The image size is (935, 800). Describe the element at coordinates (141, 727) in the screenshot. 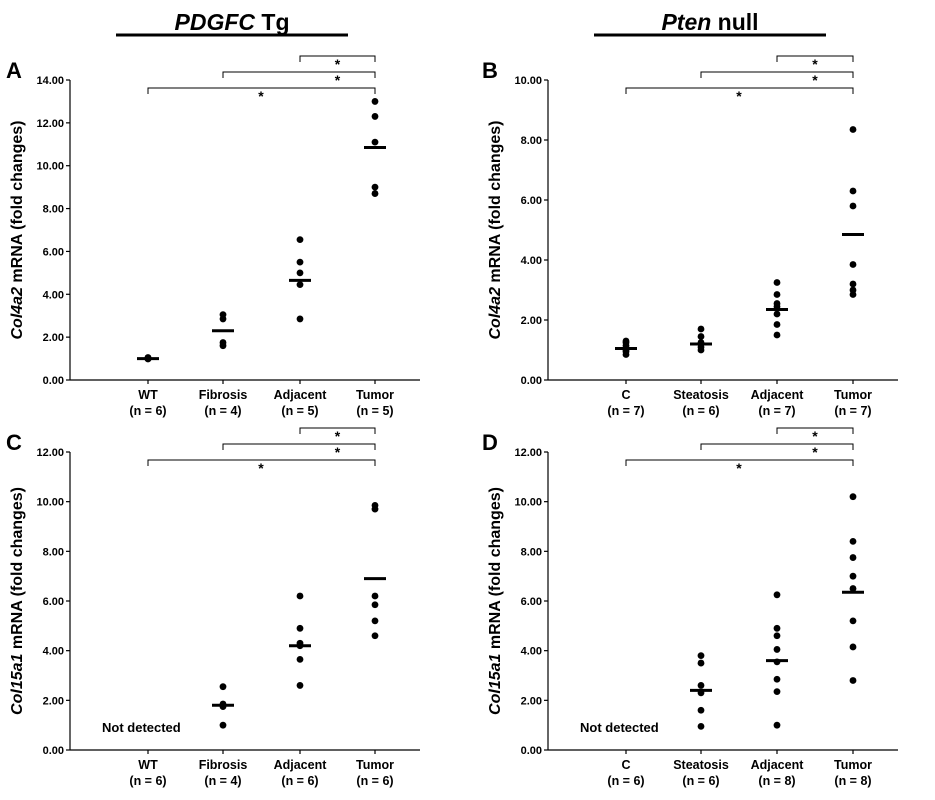

I see `not-detected-annotation: Not detected` at that location.